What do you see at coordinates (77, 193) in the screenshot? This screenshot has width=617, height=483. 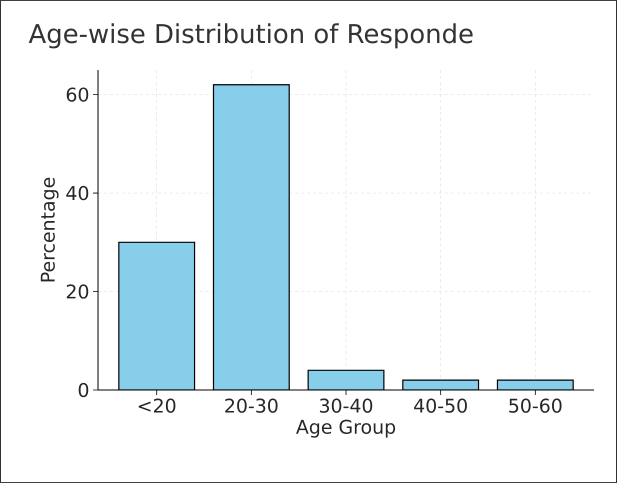 I see `y-tick-label: 40` at bounding box center [77, 193].